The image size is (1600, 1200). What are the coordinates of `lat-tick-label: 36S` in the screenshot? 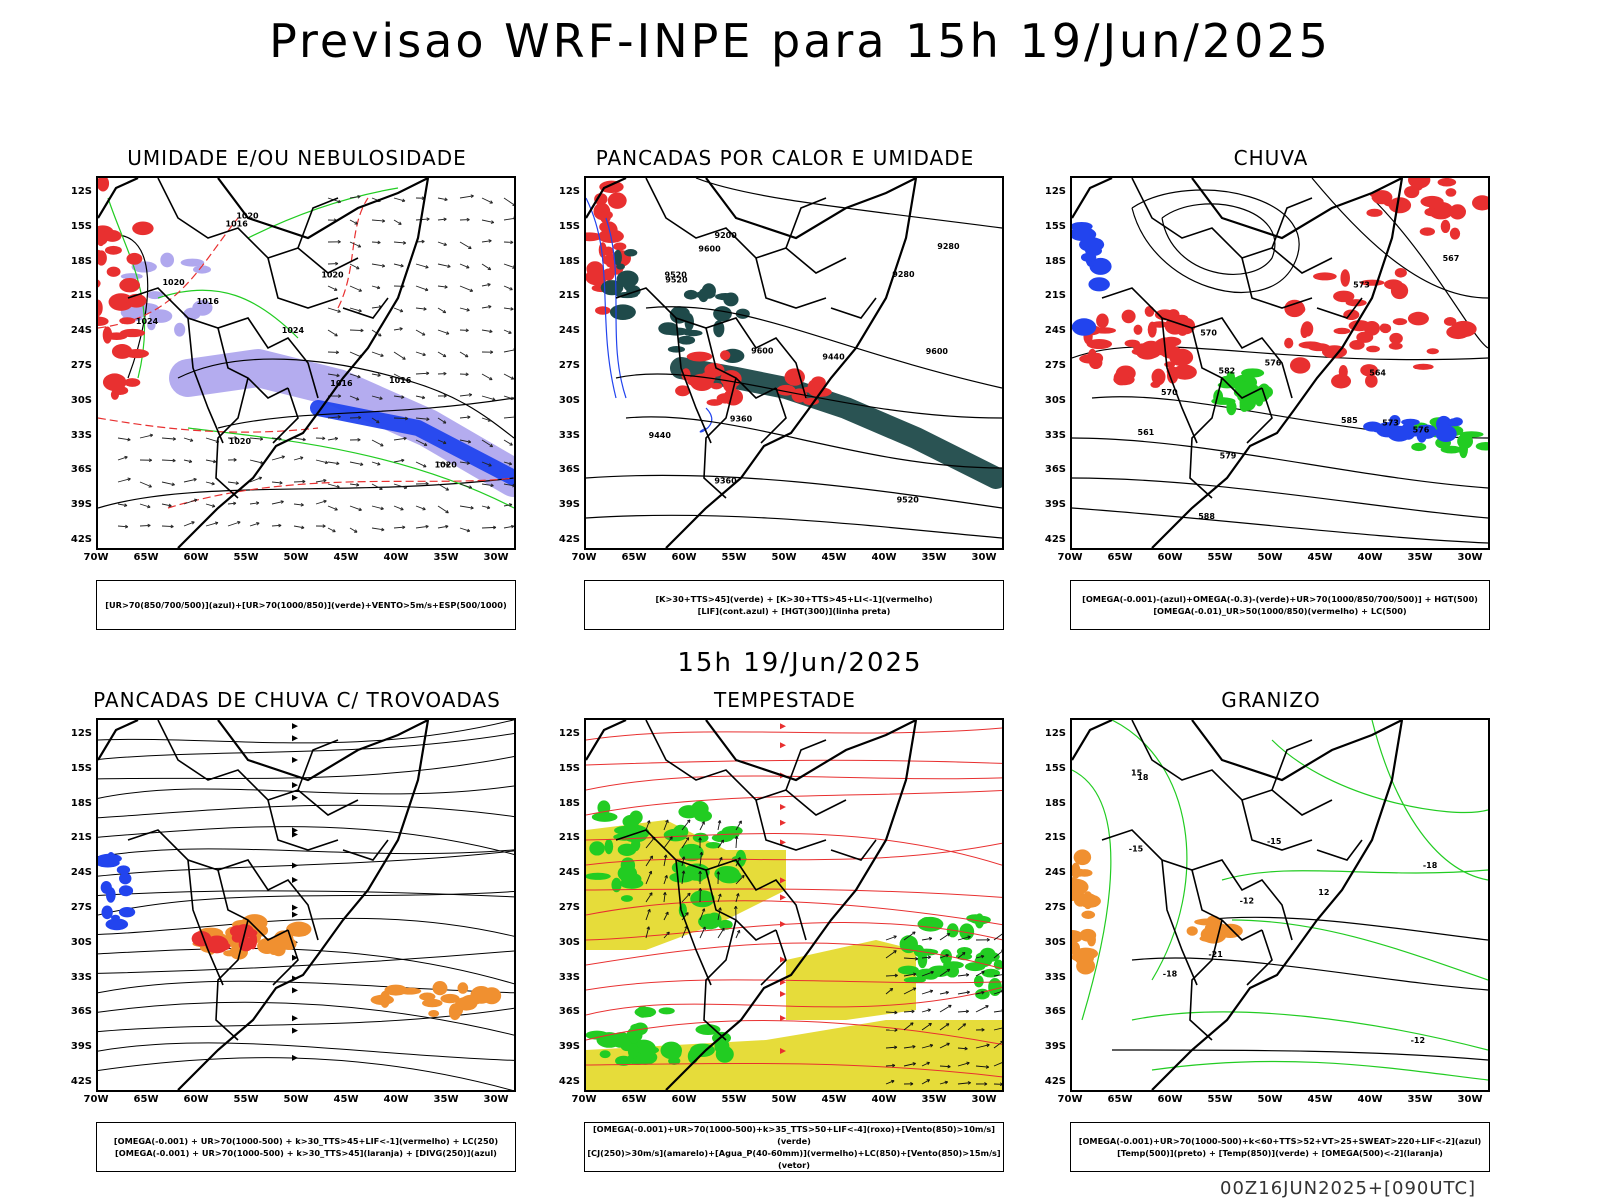 It's located at (81, 1012).